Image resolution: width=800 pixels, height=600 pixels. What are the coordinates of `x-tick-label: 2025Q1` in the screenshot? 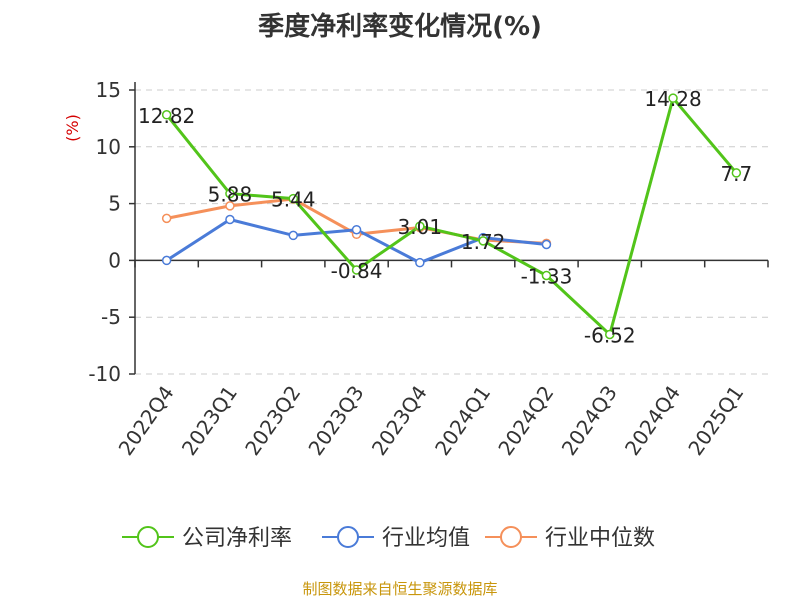 It's located at (715, 420).